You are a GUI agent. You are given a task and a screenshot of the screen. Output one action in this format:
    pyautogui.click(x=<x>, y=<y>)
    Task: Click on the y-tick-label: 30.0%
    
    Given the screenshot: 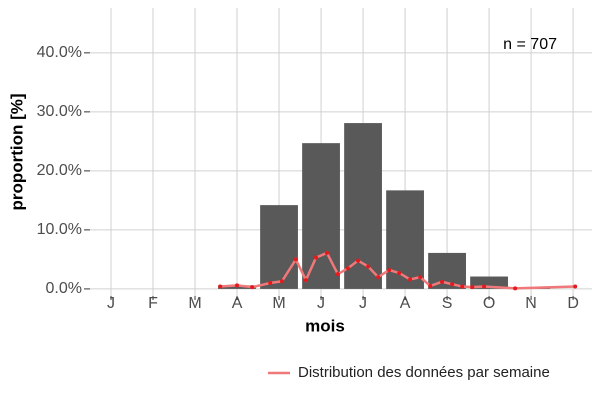 What is the action you would take?
    pyautogui.click(x=59, y=111)
    